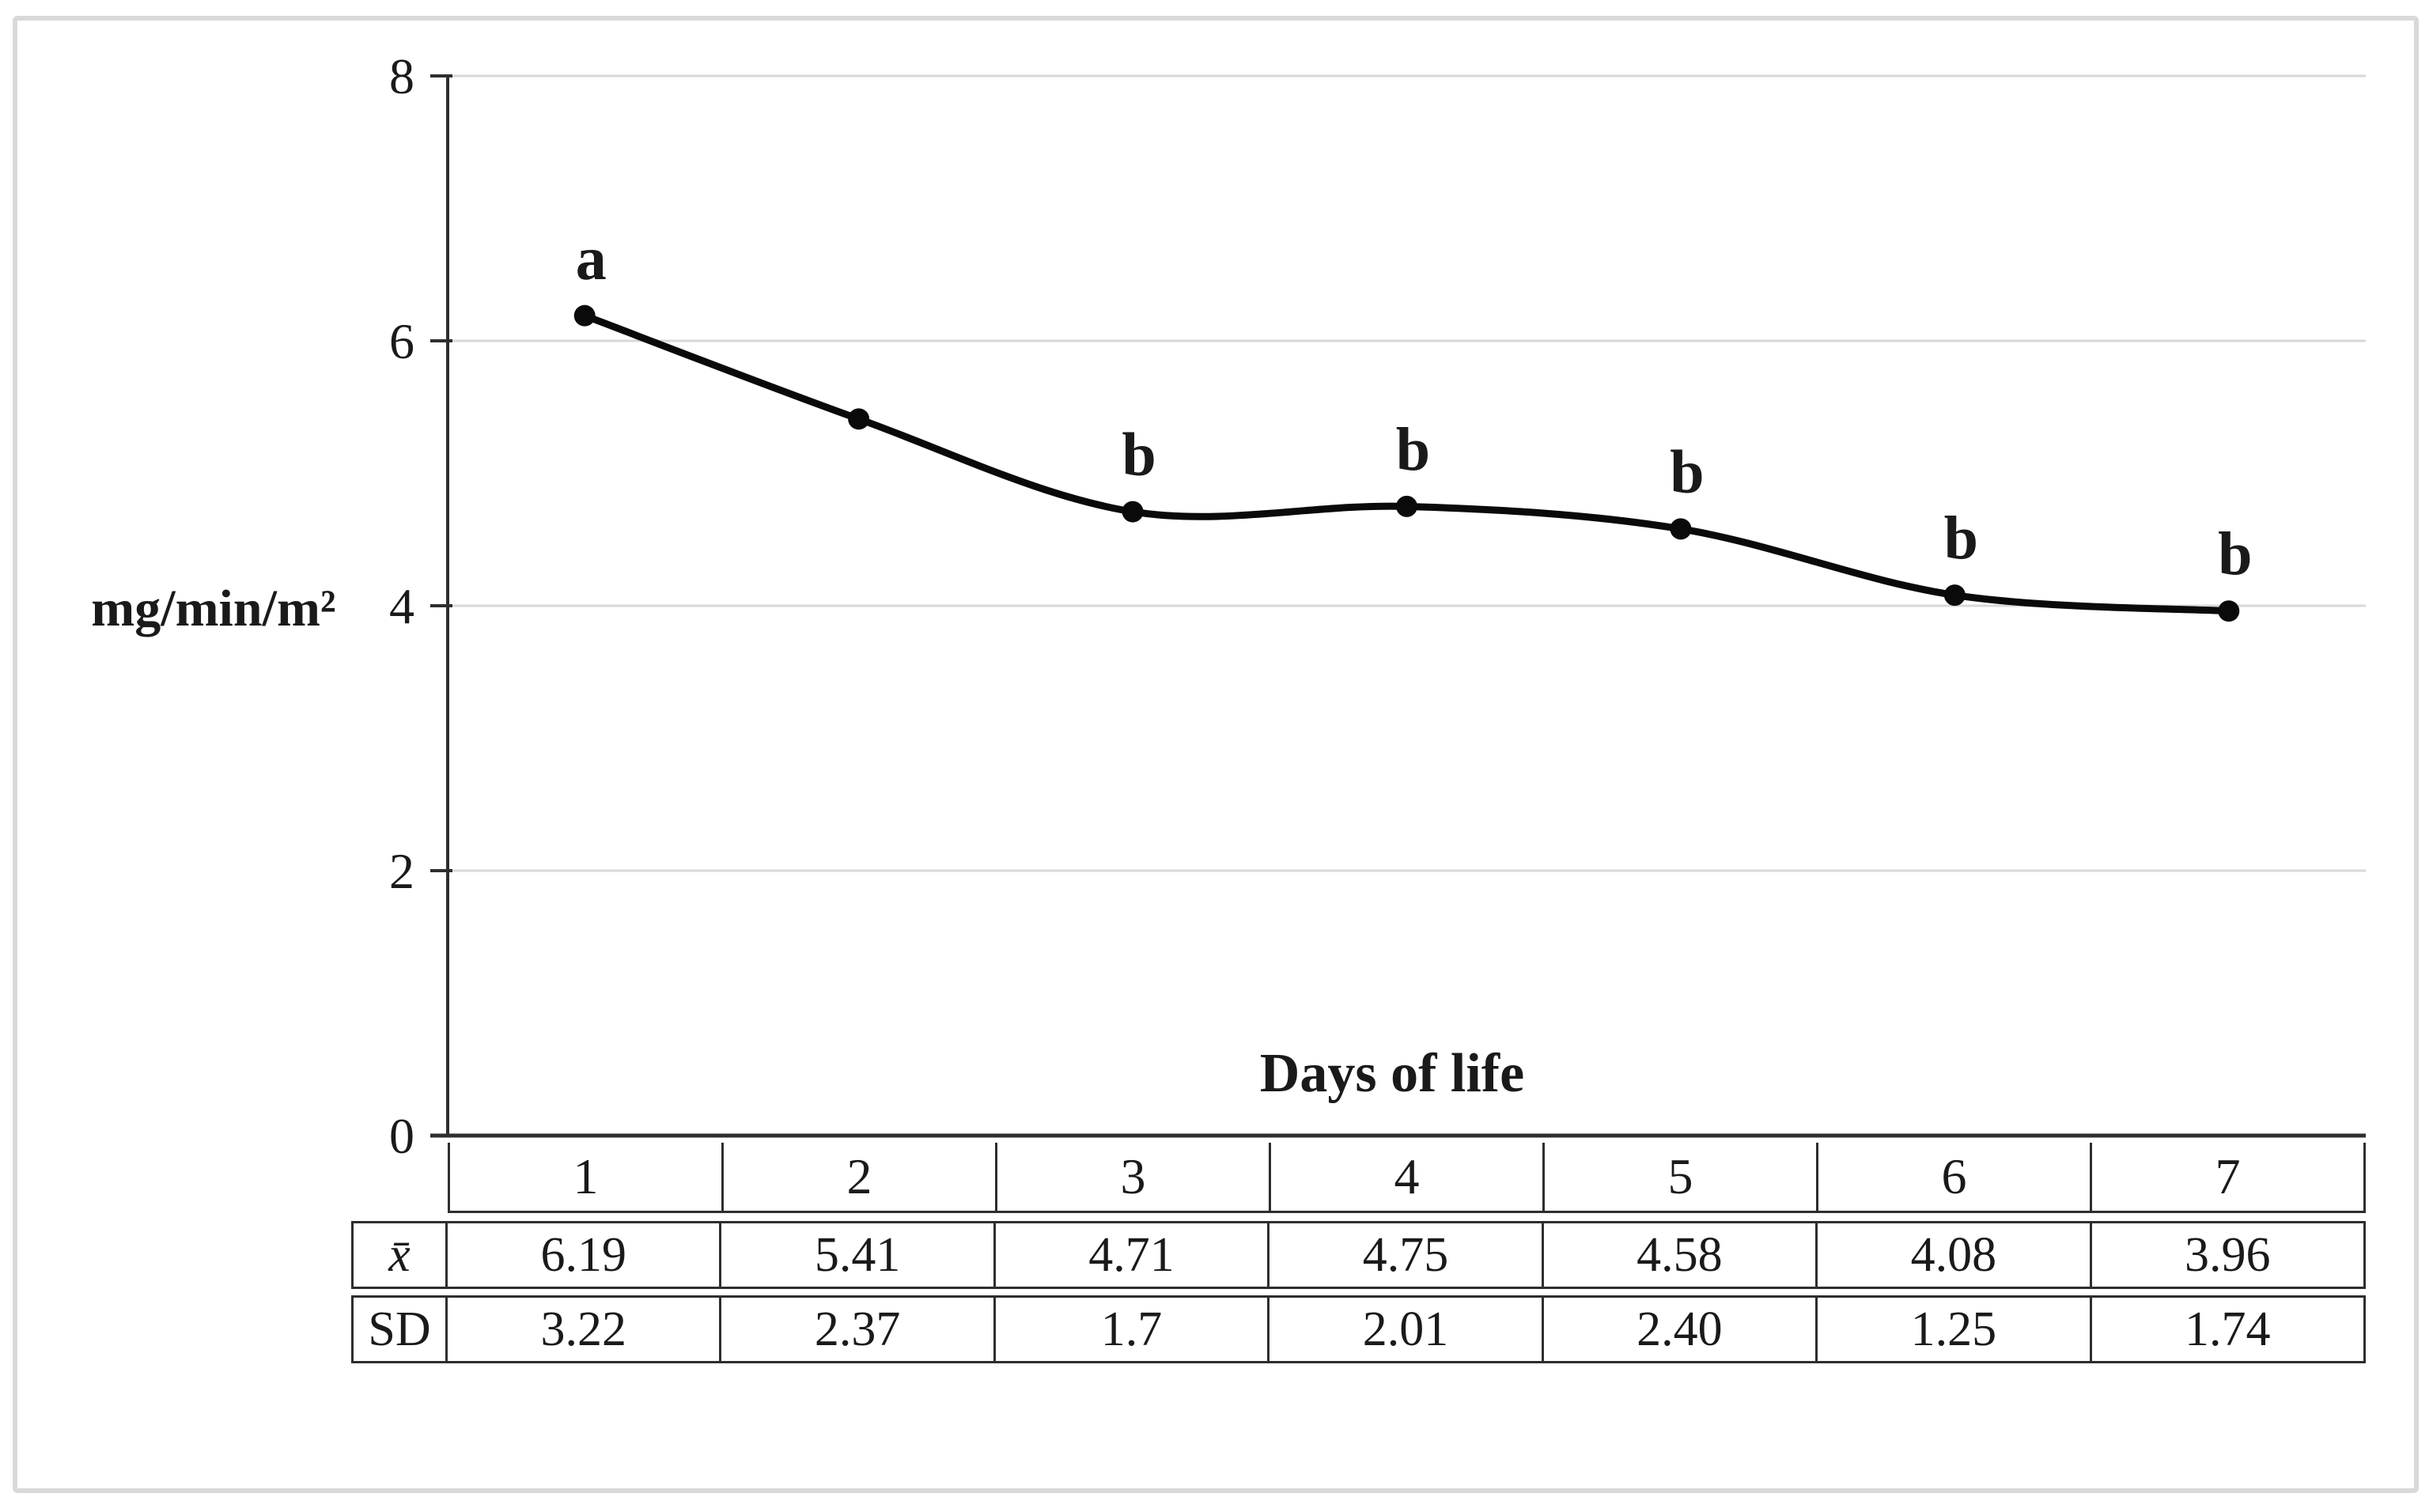 This screenshot has height=1512, width=2433. Describe the element at coordinates (401, 606) in the screenshot. I see `y-tick-label: 4` at that location.